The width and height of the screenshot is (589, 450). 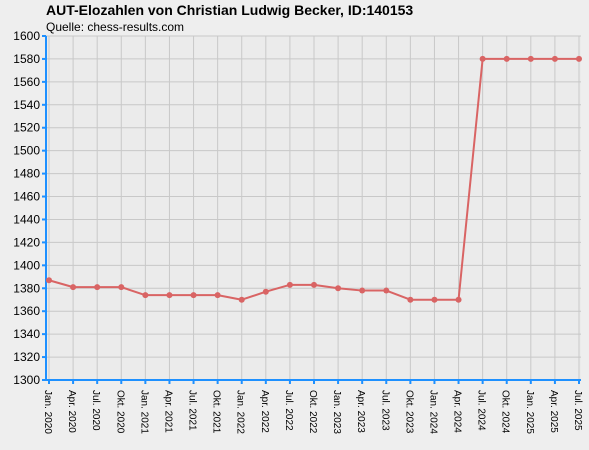 What do you see at coordinates (26, 59) in the screenshot?
I see `y-tick-label: 1580` at bounding box center [26, 59].